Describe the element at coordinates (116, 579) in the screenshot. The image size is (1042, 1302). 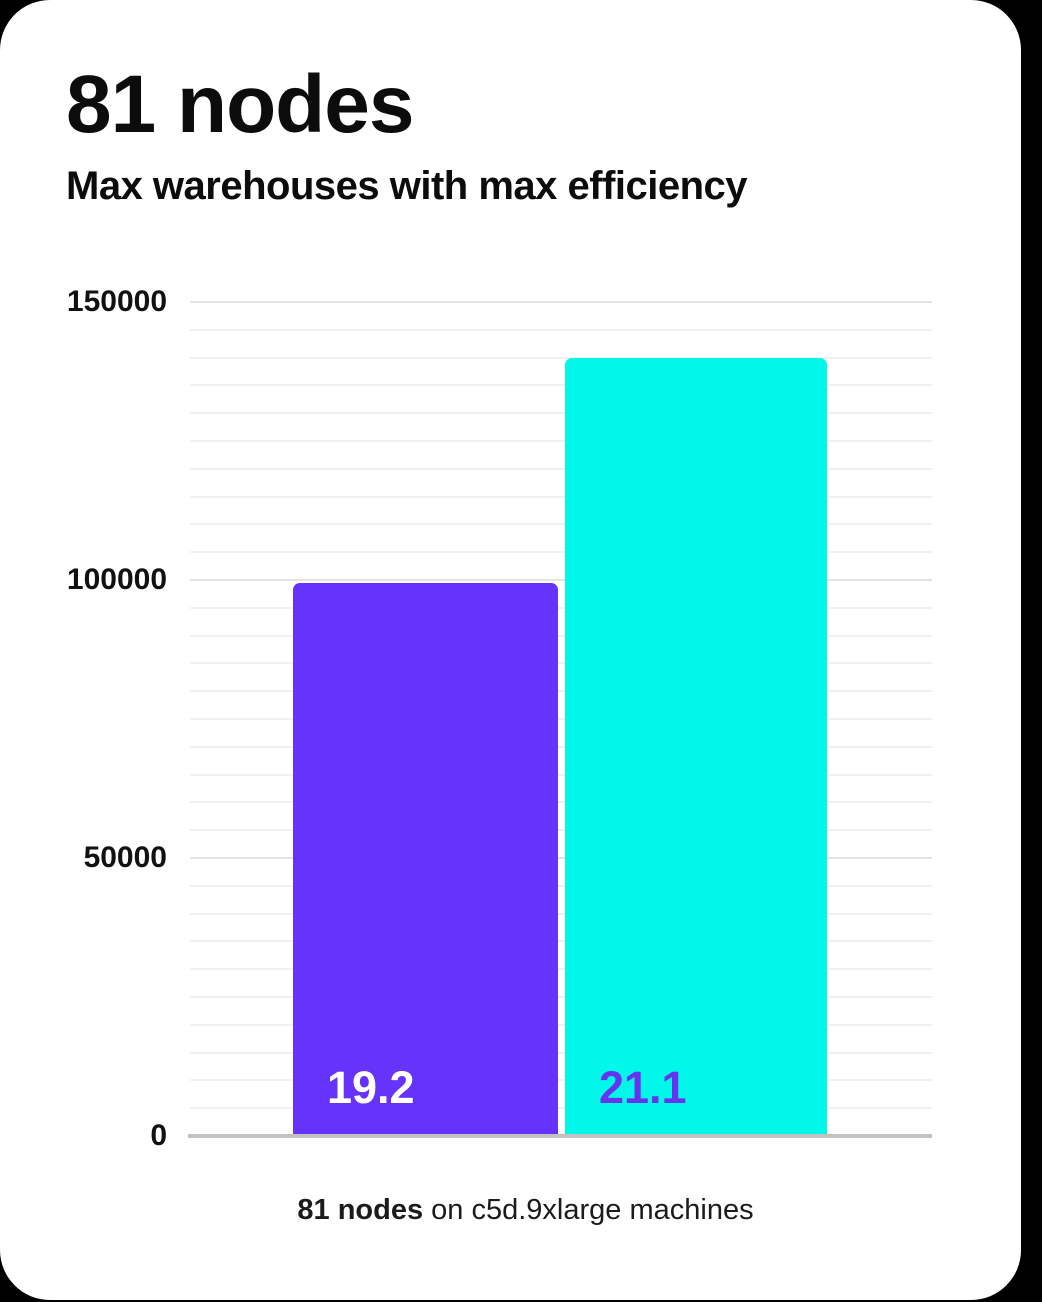
I see `y-tick-label-100000: 100000` at that location.